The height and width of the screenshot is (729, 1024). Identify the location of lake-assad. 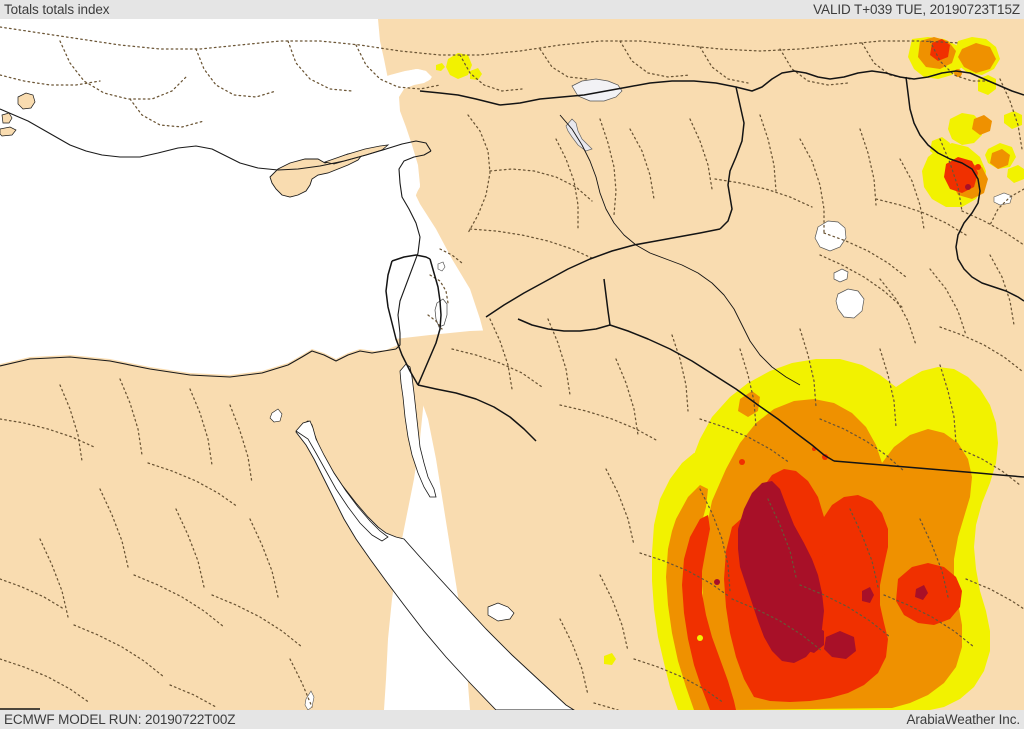
(579, 135).